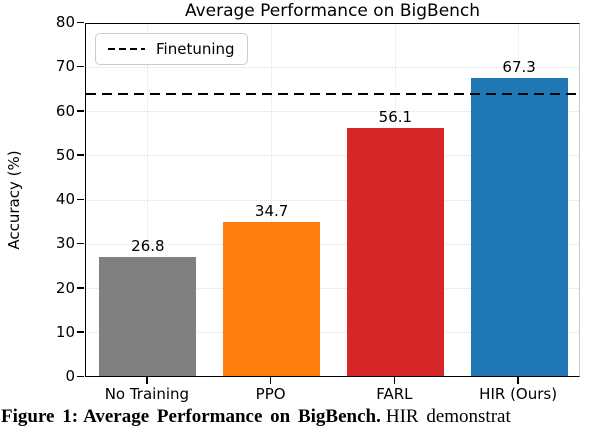  What do you see at coordinates (65, 287) in the screenshot?
I see `y-tick-label: 20` at bounding box center [65, 287].